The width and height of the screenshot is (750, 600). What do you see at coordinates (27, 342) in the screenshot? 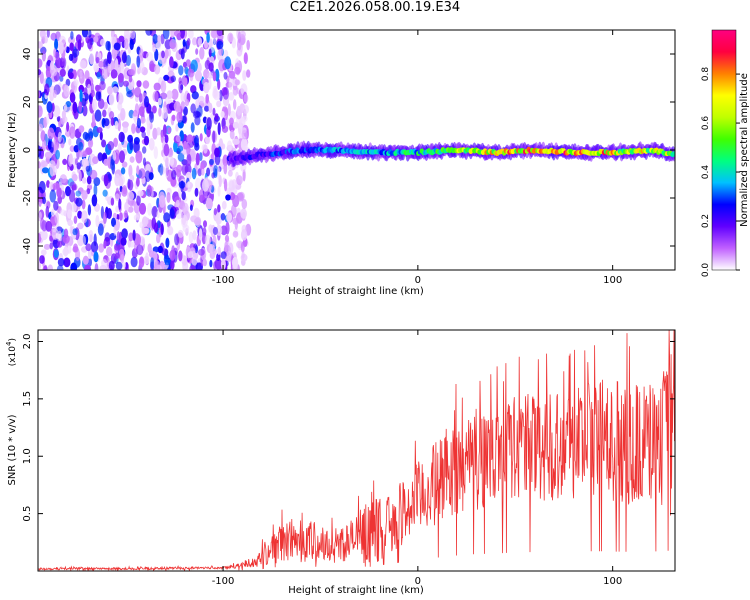
I see `y-tick-label: 2.0` at bounding box center [27, 342].